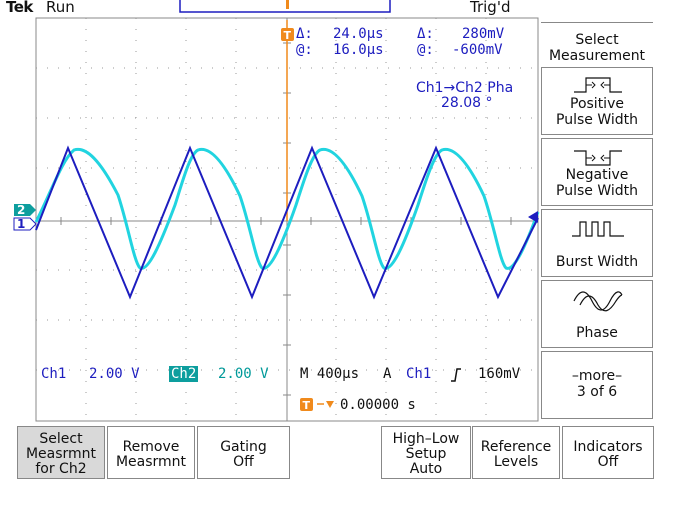  I want to click on bottom-btn6-line1: Indicators, so click(608, 447).